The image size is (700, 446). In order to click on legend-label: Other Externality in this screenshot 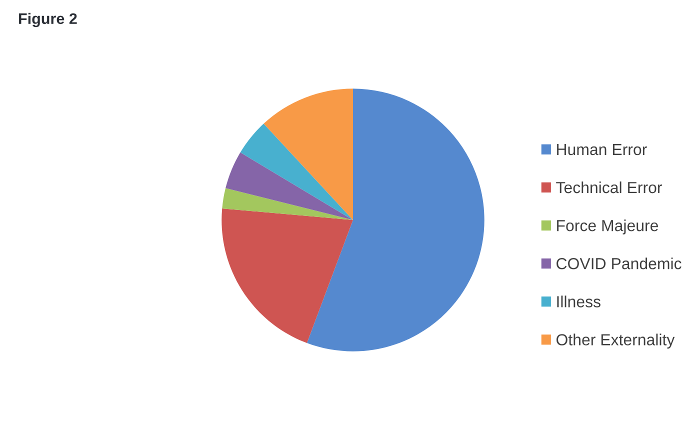, I will do `click(615, 341)`.